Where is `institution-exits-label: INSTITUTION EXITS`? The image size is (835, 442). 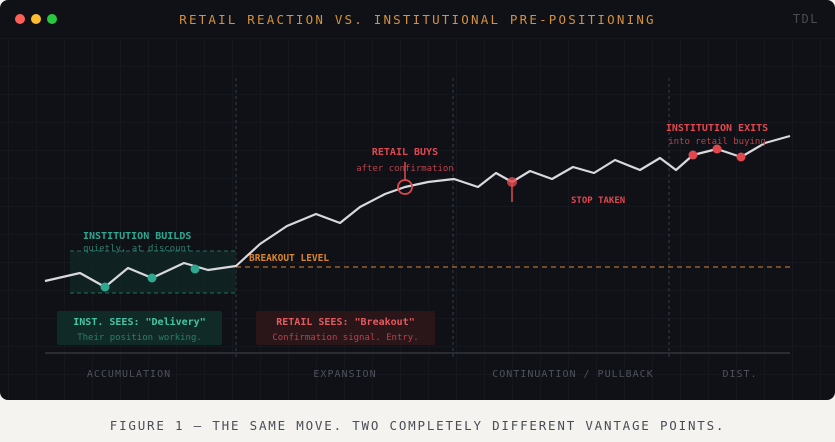
institution-exits-label: INSTITUTION EXITS is located at coordinates (717, 128).